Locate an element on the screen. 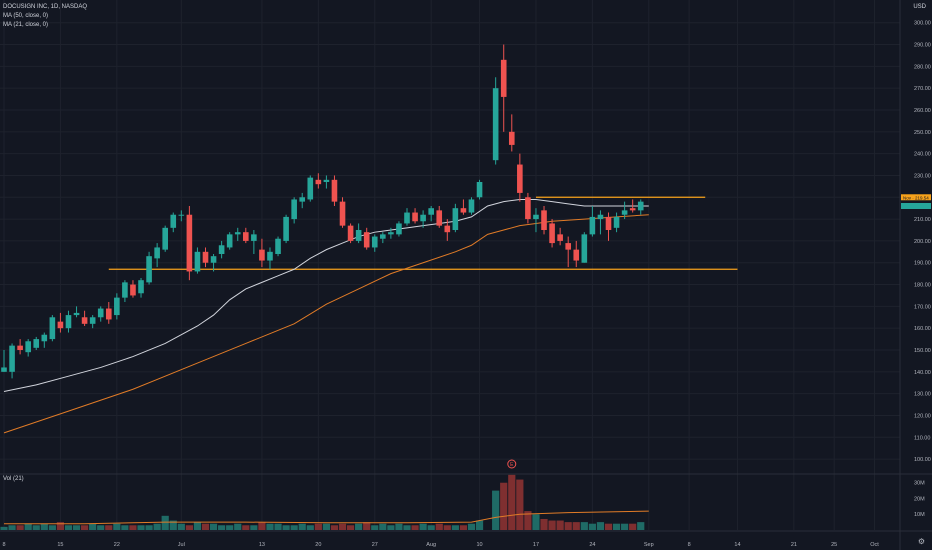 This screenshot has width=932, height=550. ma50-legend: MA (50, close, 0) is located at coordinates (26, 16).